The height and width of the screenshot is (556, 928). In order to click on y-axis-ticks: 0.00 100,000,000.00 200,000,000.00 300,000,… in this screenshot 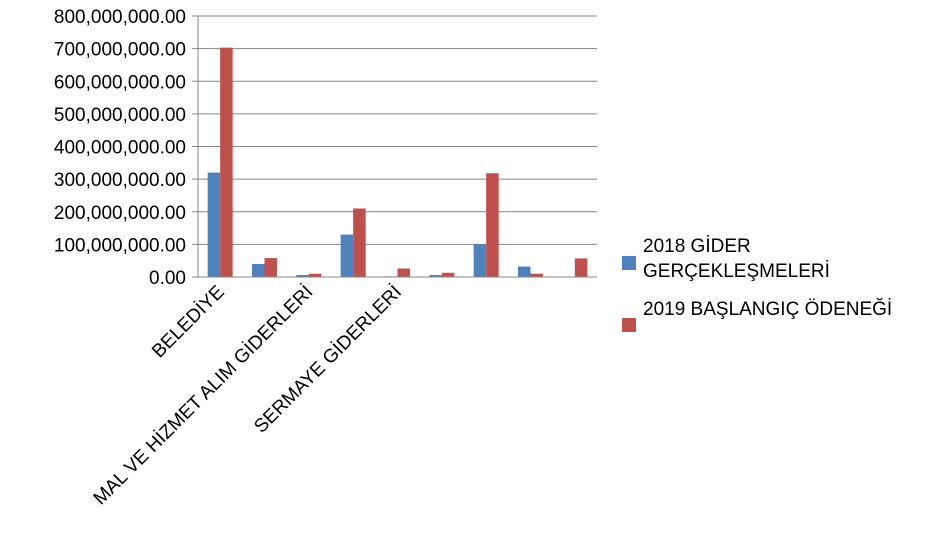, I will do `click(120, 148)`.